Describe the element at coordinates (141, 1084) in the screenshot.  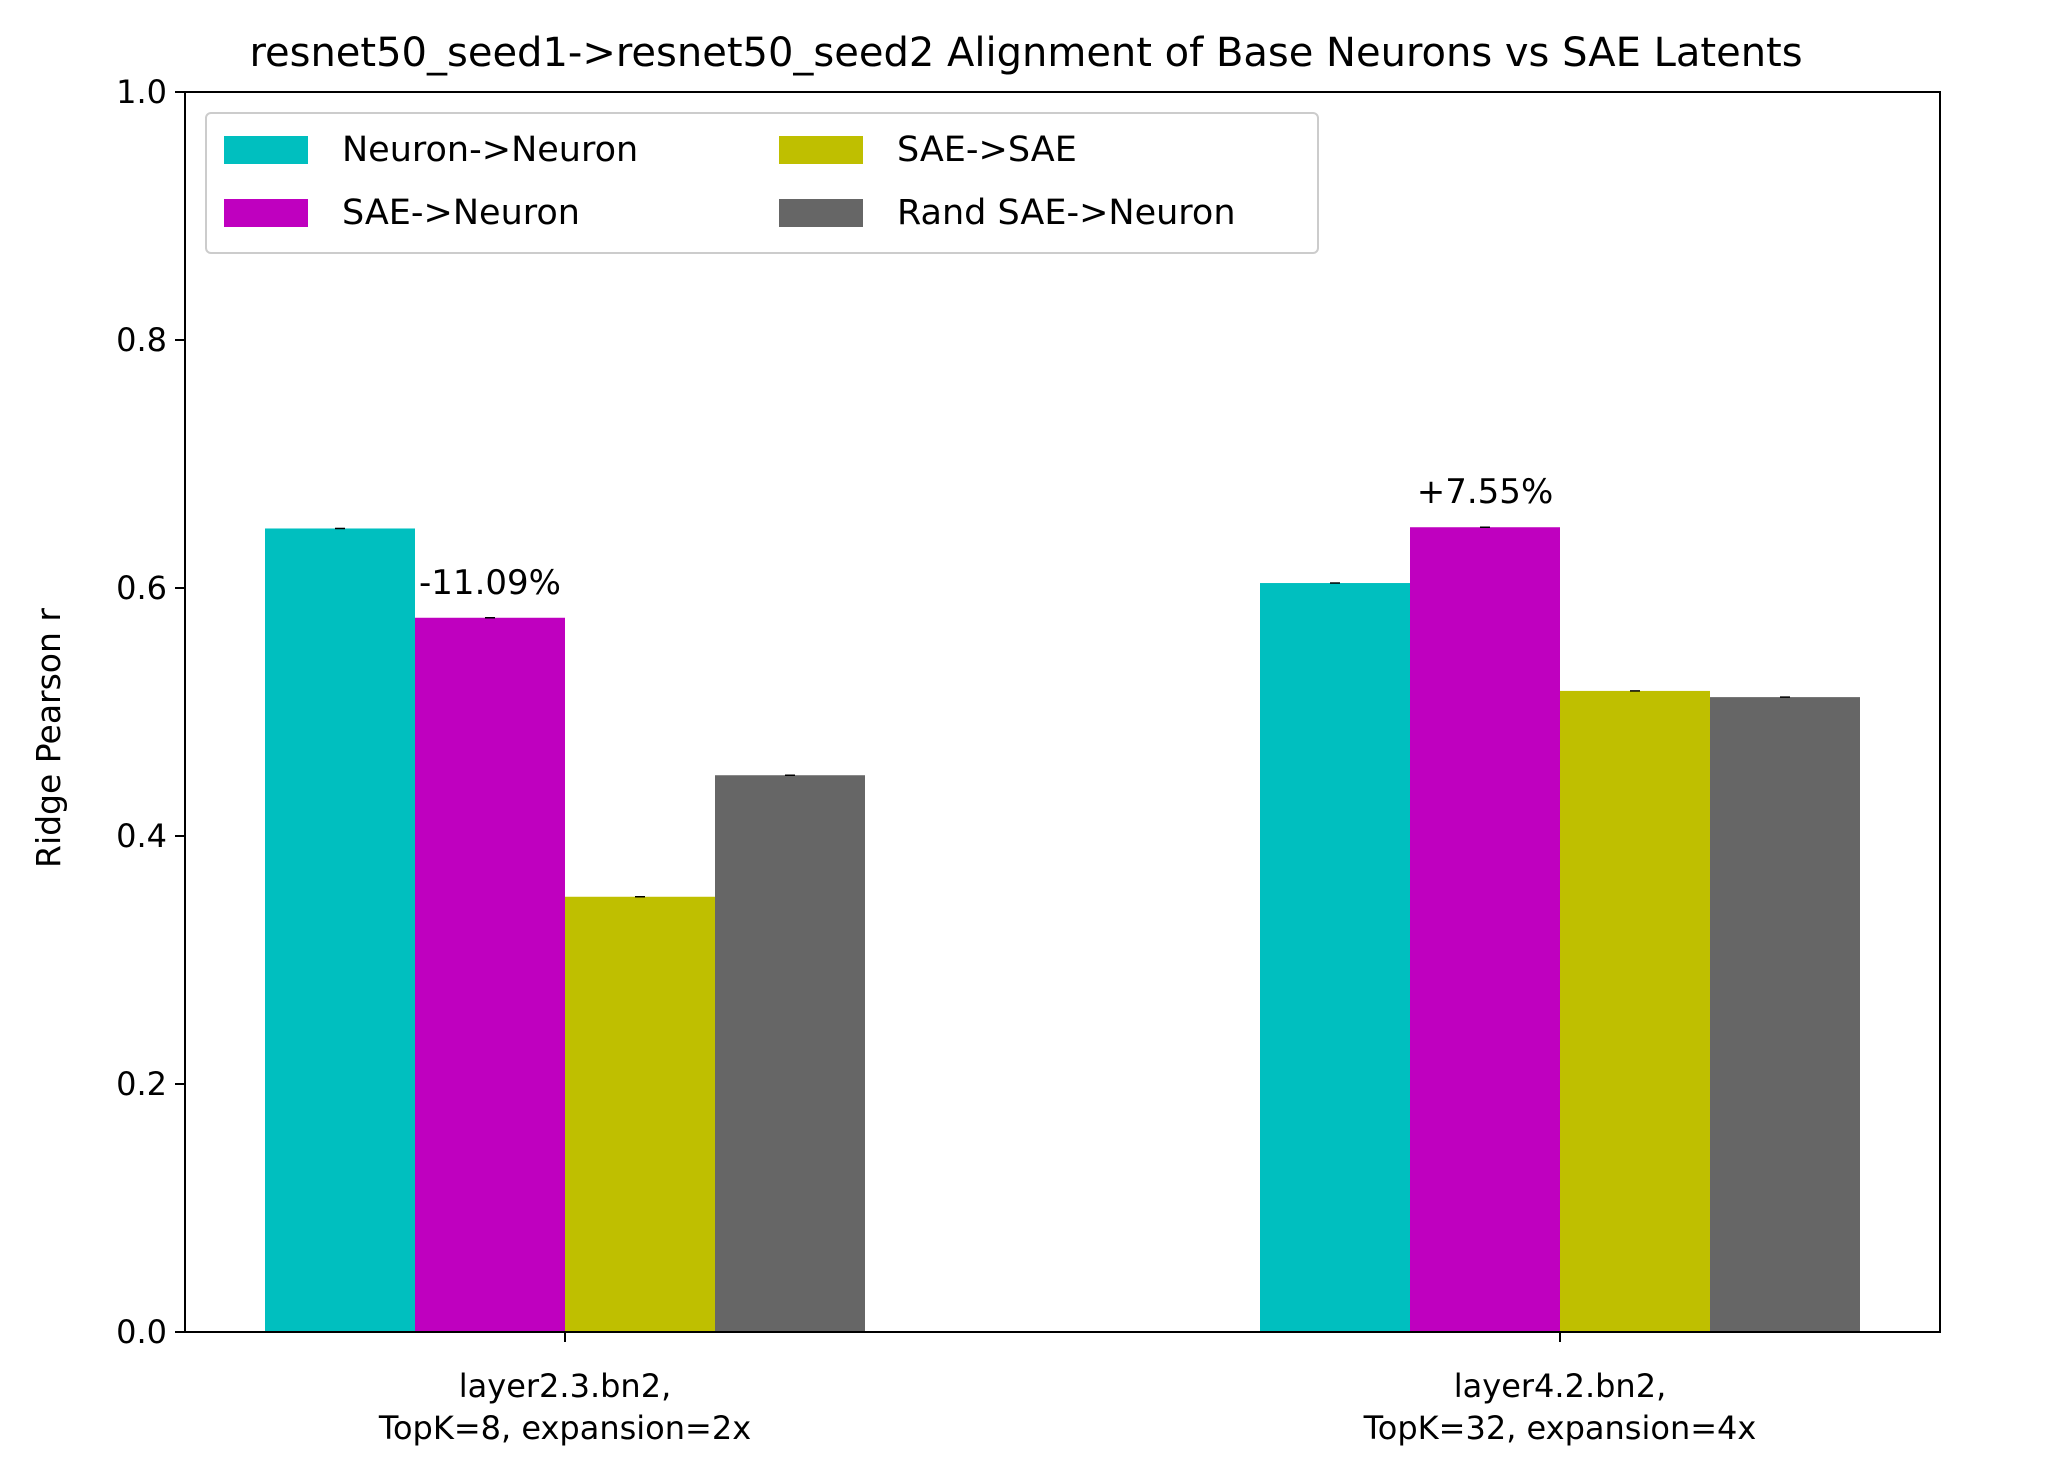
I see `y-tick-label-1: 0.2` at that location.